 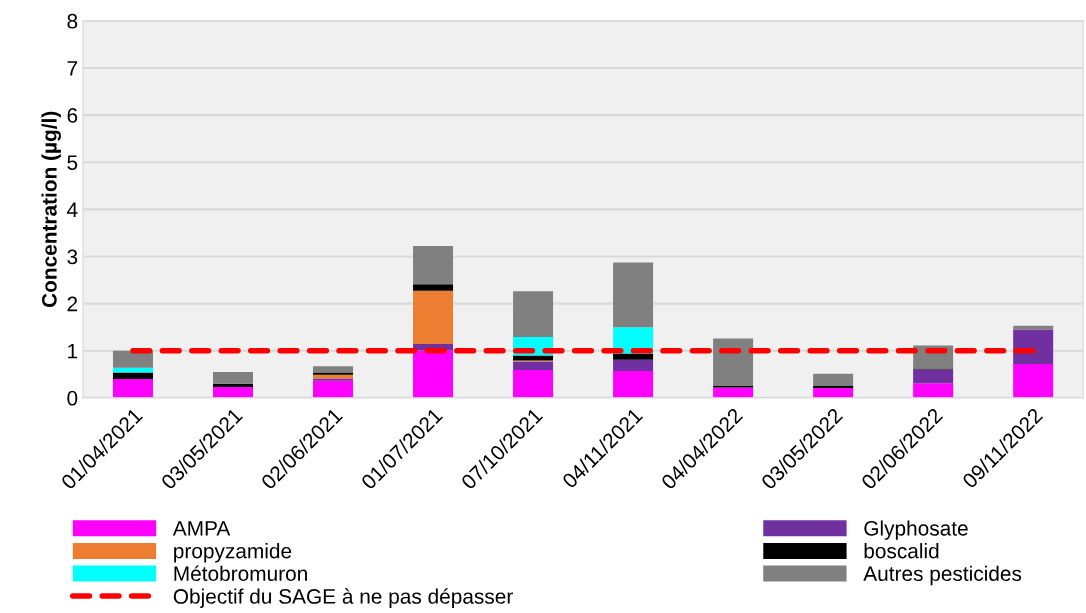 I want to click on legend-label: propyzamide, so click(x=233, y=553).